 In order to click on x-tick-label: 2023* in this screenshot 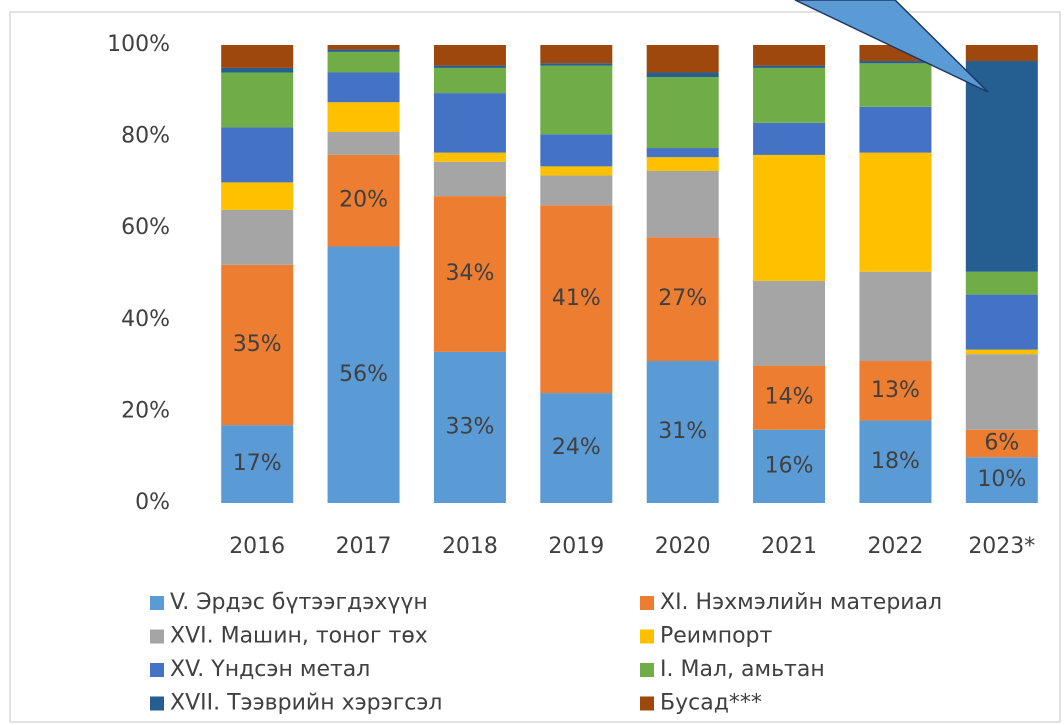, I will do `click(1001, 546)`.